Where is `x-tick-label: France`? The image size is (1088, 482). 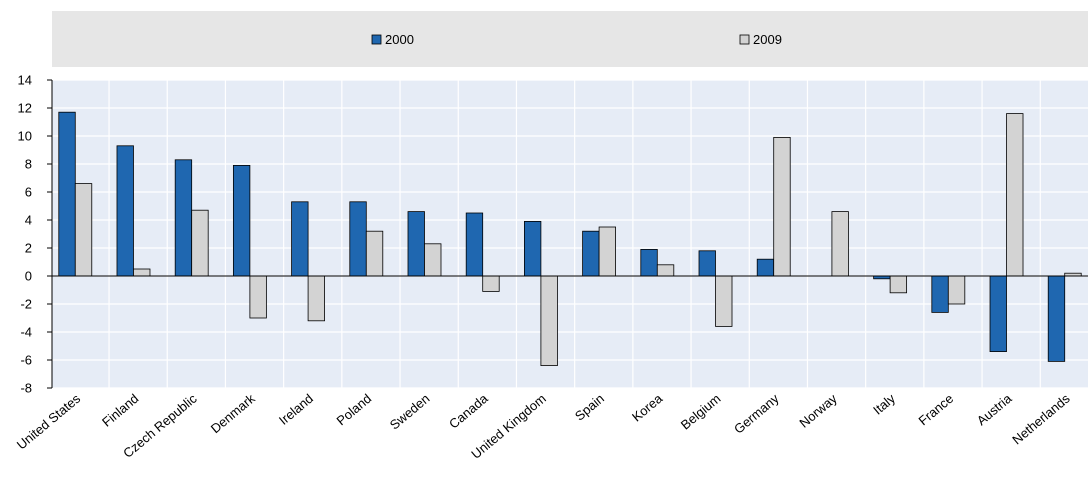
x-tick-label: France is located at coordinates (936, 410).